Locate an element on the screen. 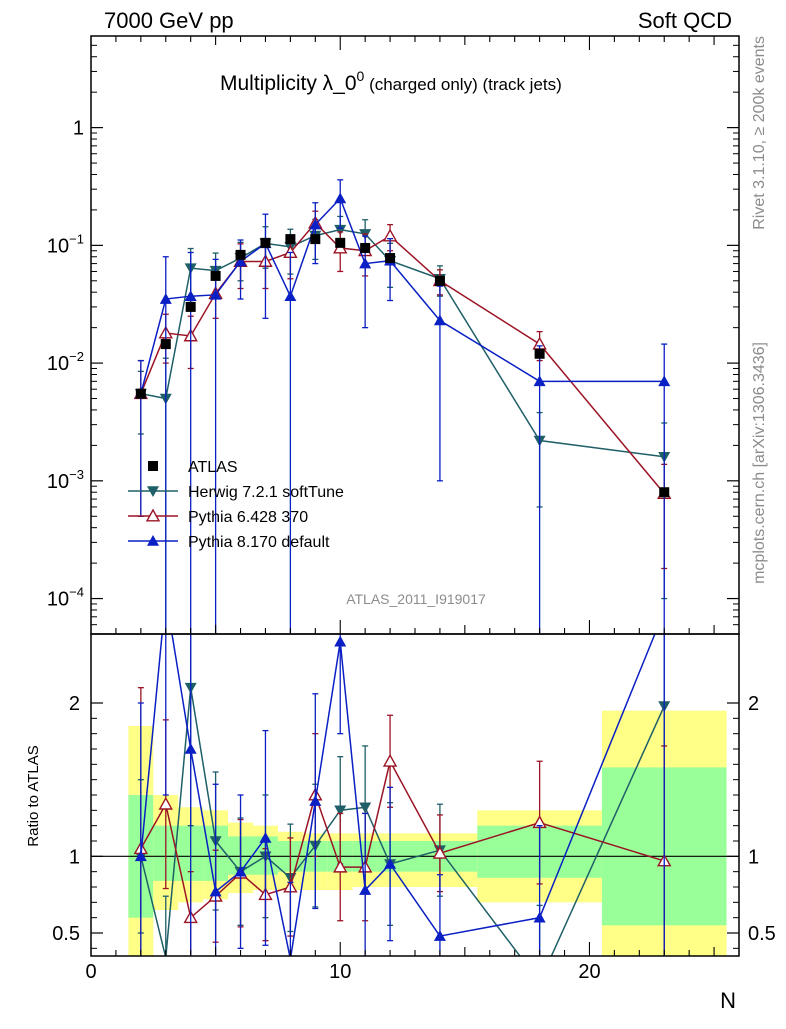  x-tick-label: 10 is located at coordinates (340, 972).